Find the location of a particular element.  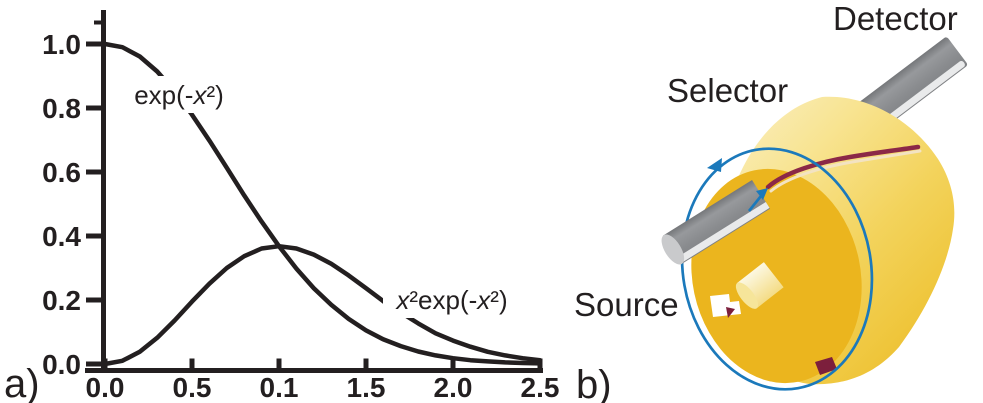

channel-plug is located at coordinates (759, 285).